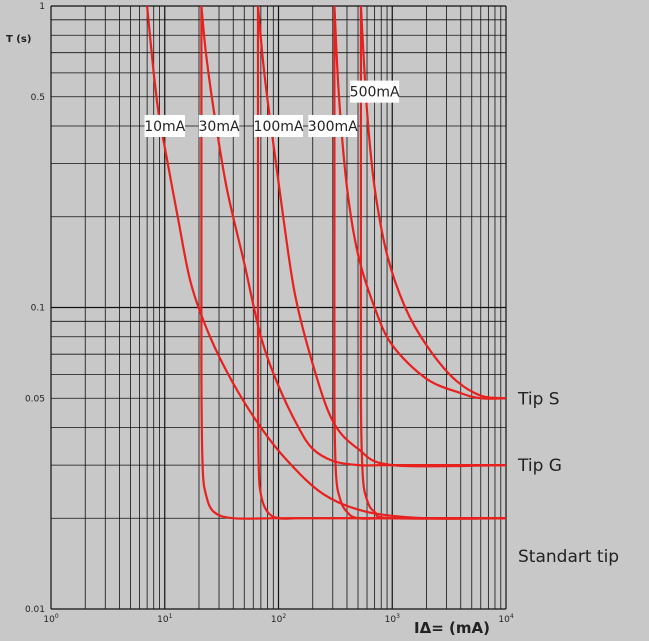  What do you see at coordinates (539, 466) in the screenshot?
I see `type-label: Tip G` at bounding box center [539, 466].